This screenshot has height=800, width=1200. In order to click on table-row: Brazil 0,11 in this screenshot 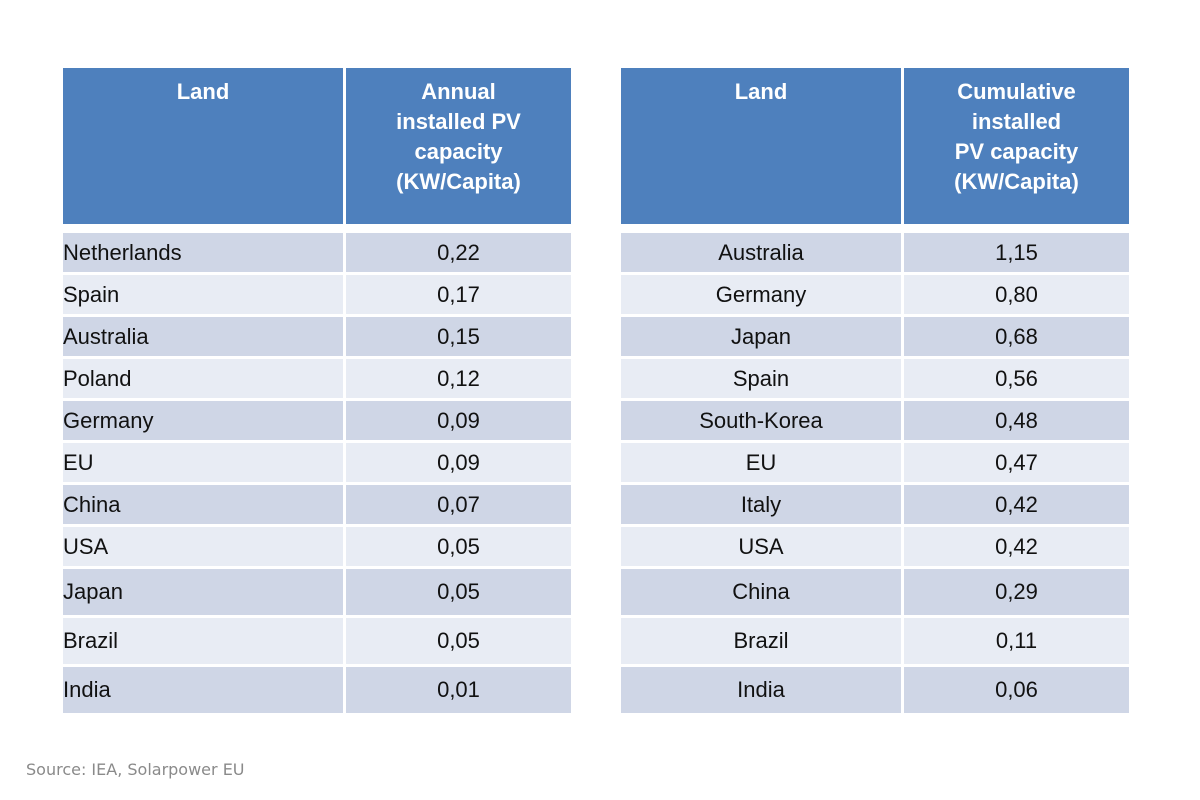, I will do `click(875, 642)`.